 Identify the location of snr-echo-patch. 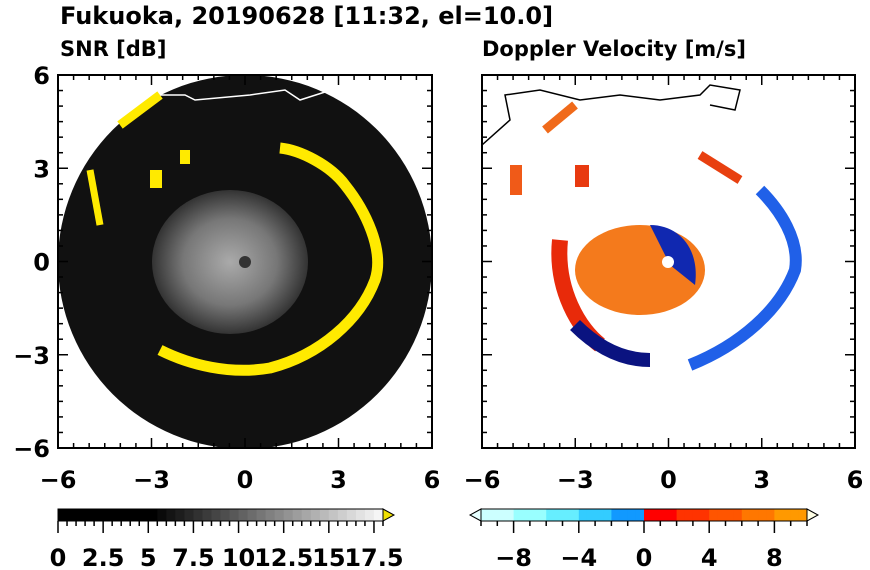
(156, 179).